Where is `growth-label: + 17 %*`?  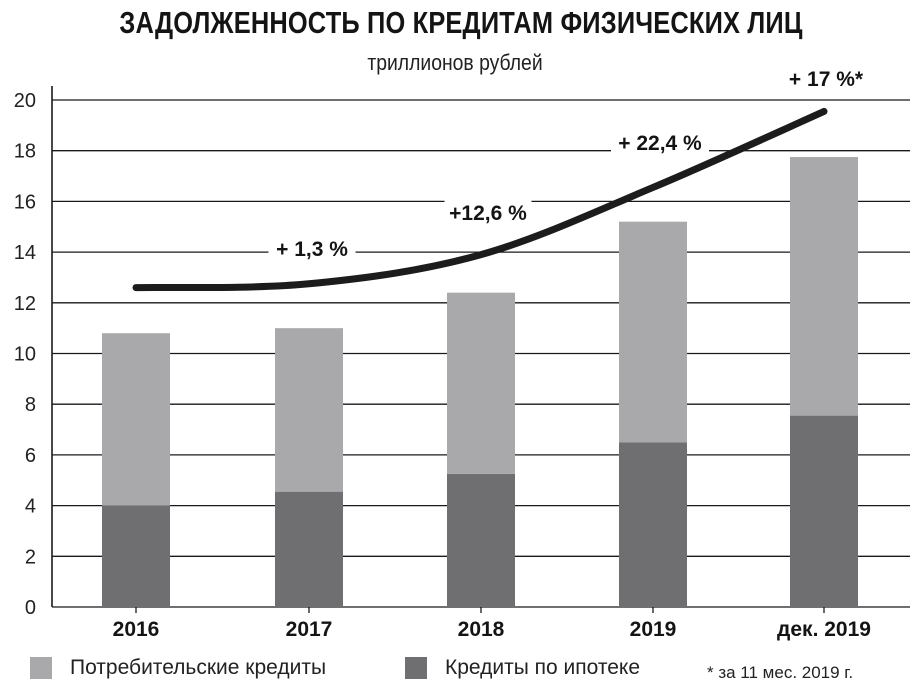 growth-label: + 17 %* is located at coordinates (826, 79).